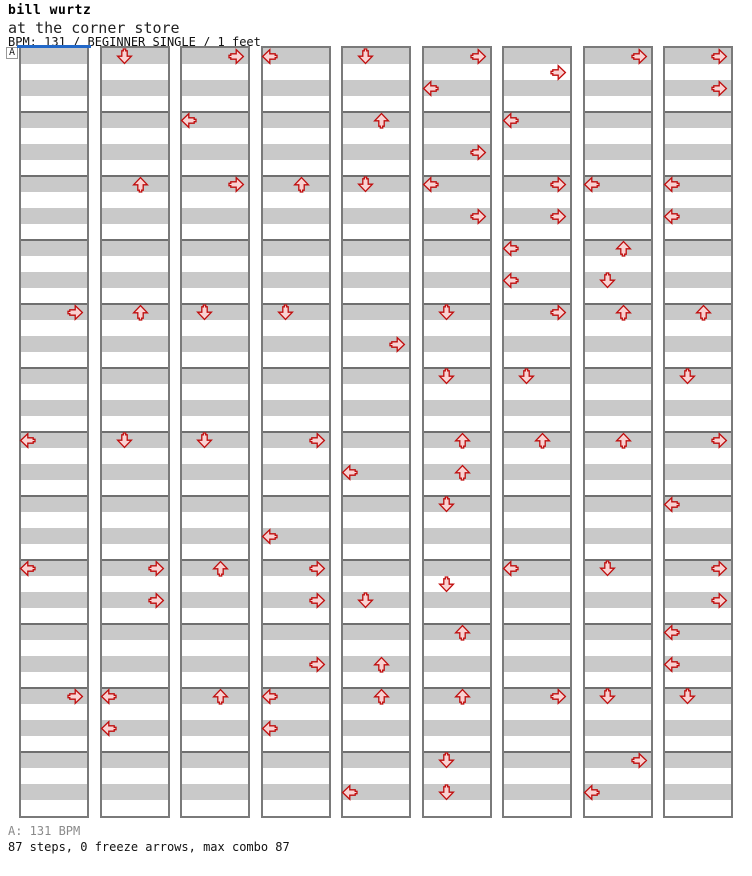 The image size is (752, 876). Describe the element at coordinates (12, 53) in the screenshot. I see `section-marker-label: A` at that location.